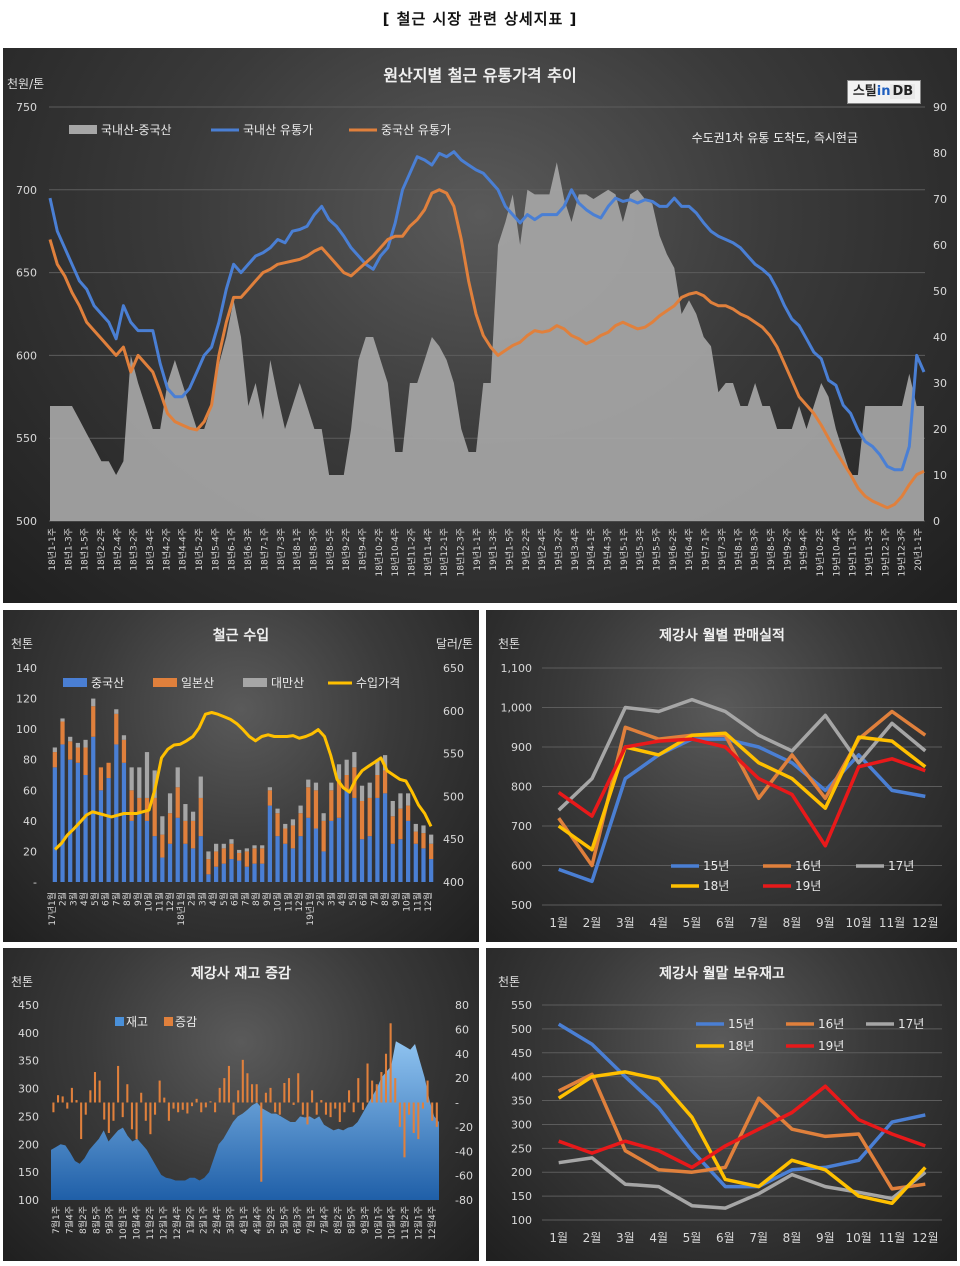 The height and width of the screenshot is (1266, 960). What do you see at coordinates (117, 549) in the screenshot?
I see `x-tick-label: 18년2-4주` at bounding box center [117, 549].